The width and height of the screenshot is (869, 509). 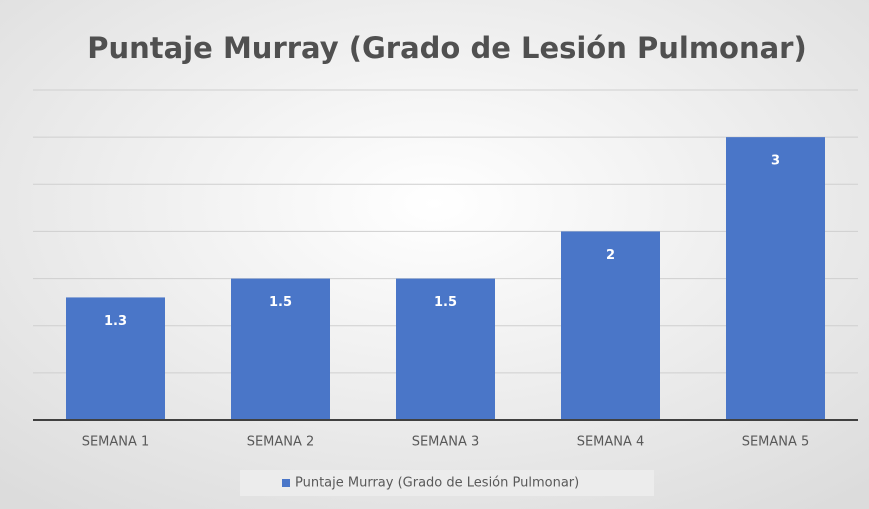 What do you see at coordinates (775, 161) in the screenshot?
I see `data-label: 3` at bounding box center [775, 161].